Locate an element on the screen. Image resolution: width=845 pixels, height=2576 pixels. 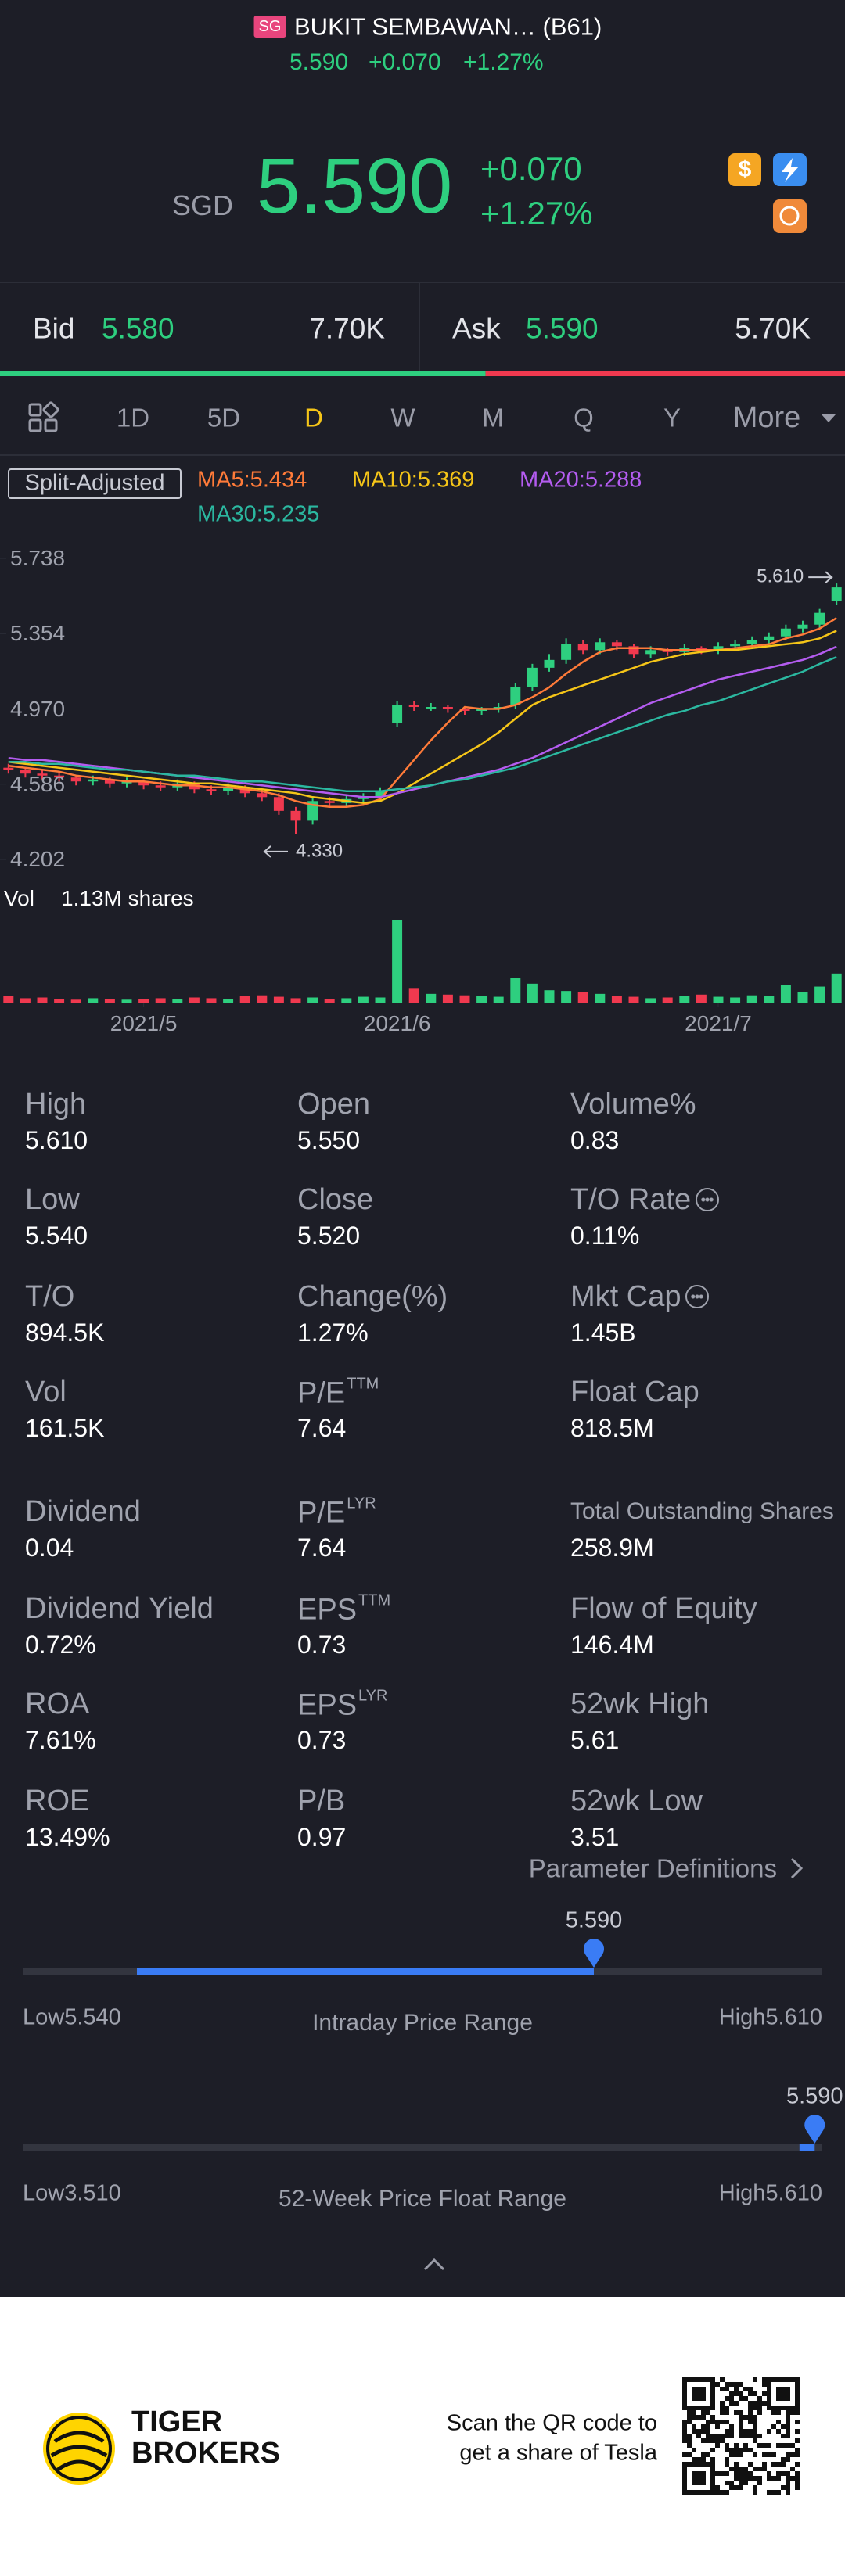
price-mode-badge: Split-Adjusted is located at coordinates (95, 483).